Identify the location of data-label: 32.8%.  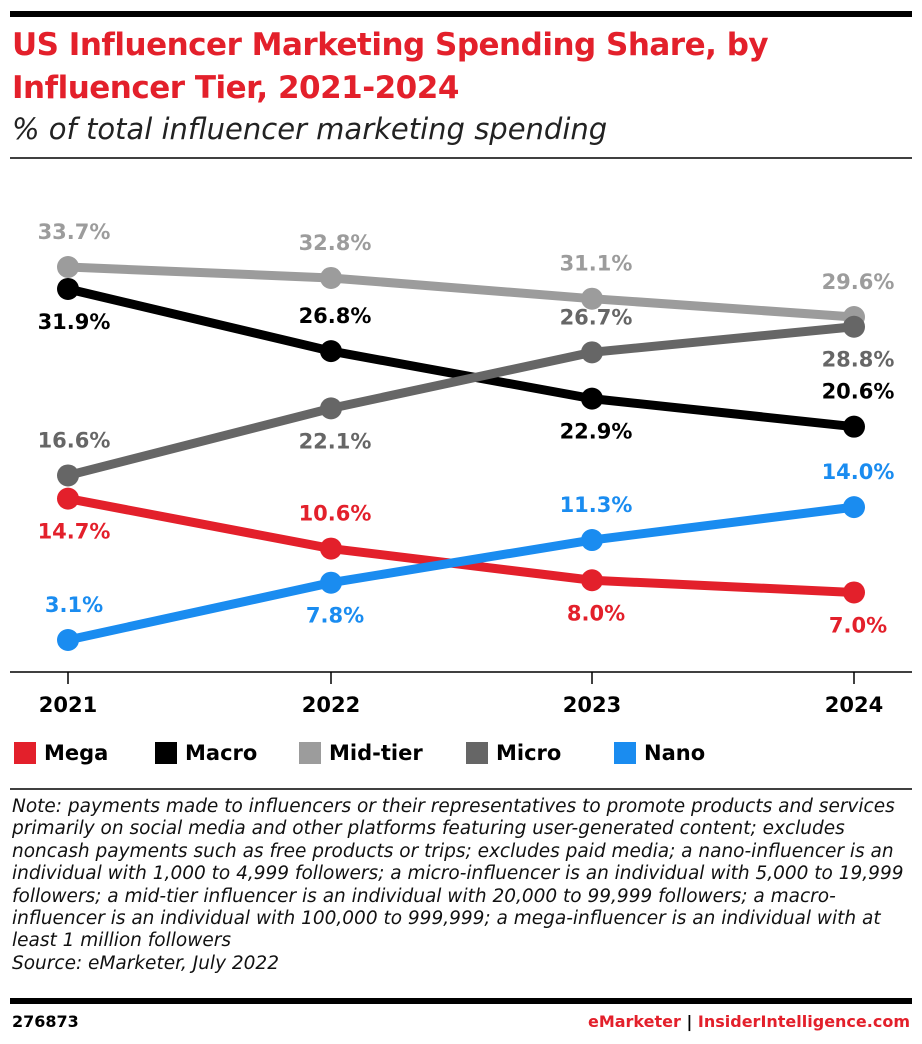
(335, 243).